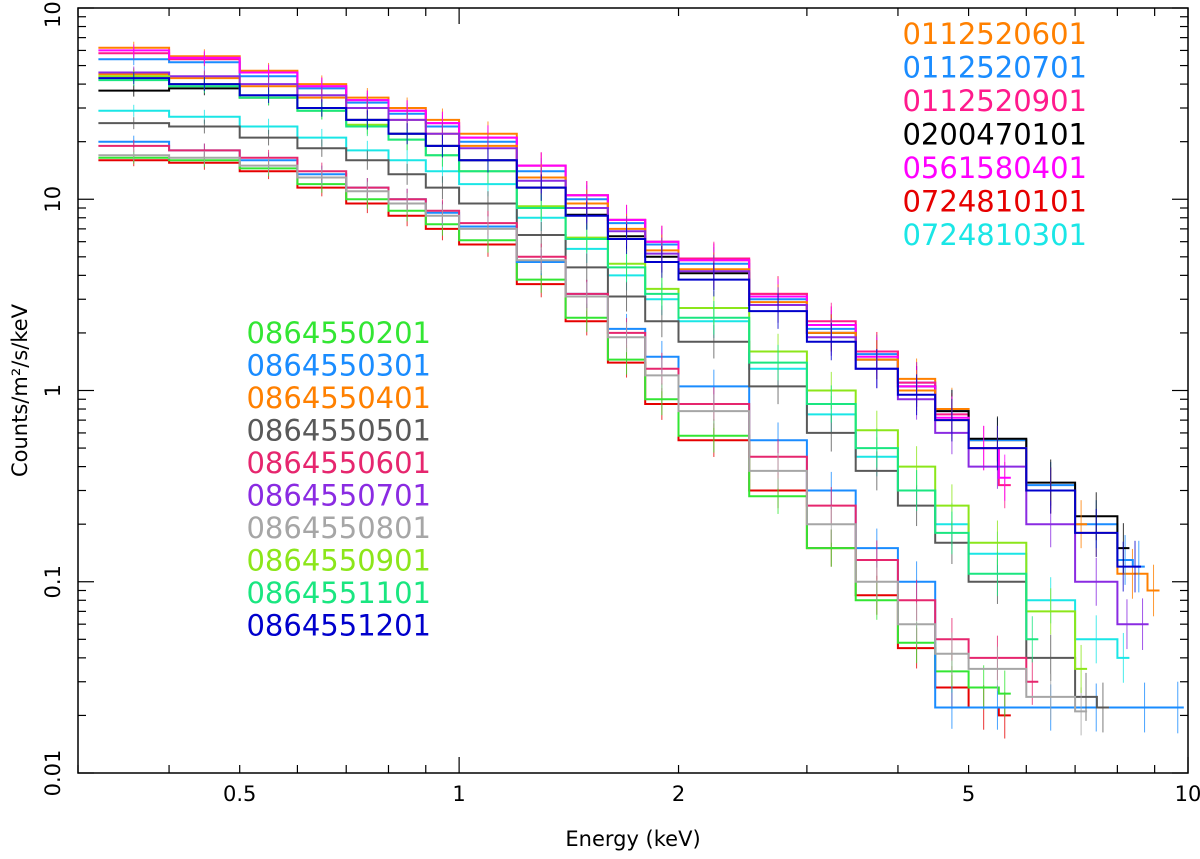  I want to click on legend-entry: 0864551101, so click(338, 593).